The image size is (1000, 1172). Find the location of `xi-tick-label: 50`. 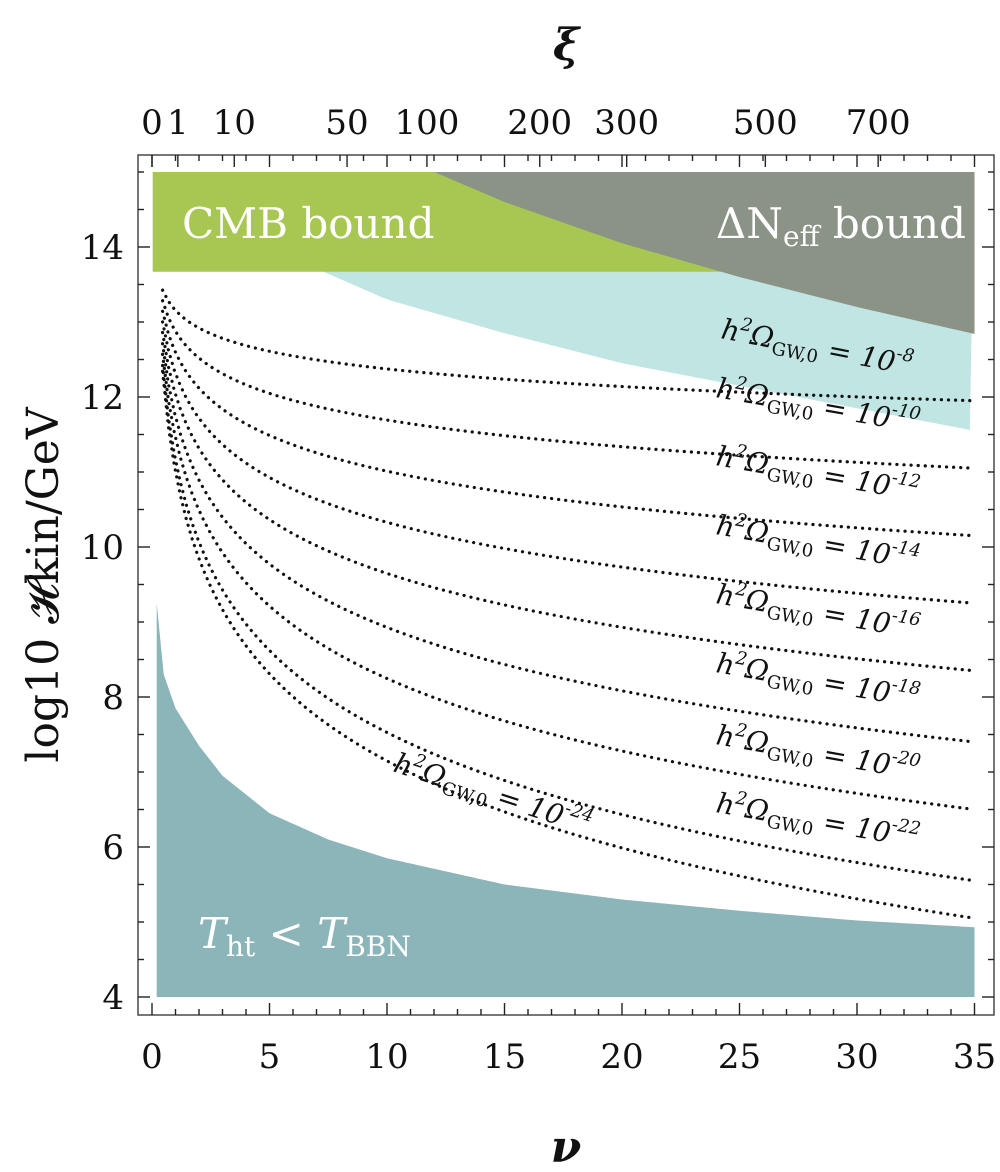

xi-tick-label: 50 is located at coordinates (346, 123).